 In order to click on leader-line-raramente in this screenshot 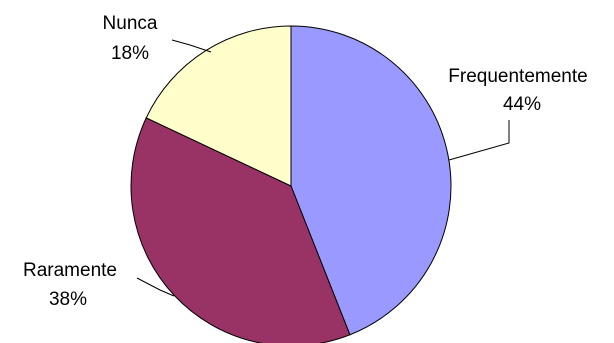, I will do `click(155, 287)`.